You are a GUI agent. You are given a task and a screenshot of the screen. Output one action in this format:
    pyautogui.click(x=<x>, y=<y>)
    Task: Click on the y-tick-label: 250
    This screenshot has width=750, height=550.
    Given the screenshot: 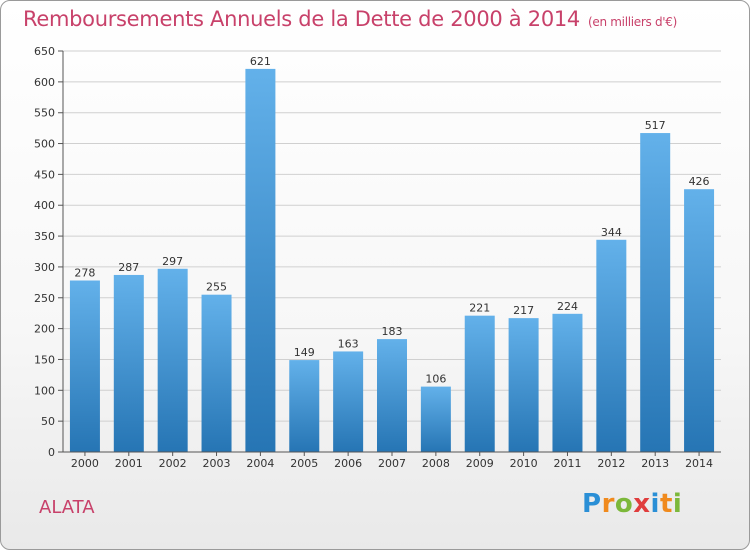 What is the action you would take?
    pyautogui.click(x=44, y=298)
    